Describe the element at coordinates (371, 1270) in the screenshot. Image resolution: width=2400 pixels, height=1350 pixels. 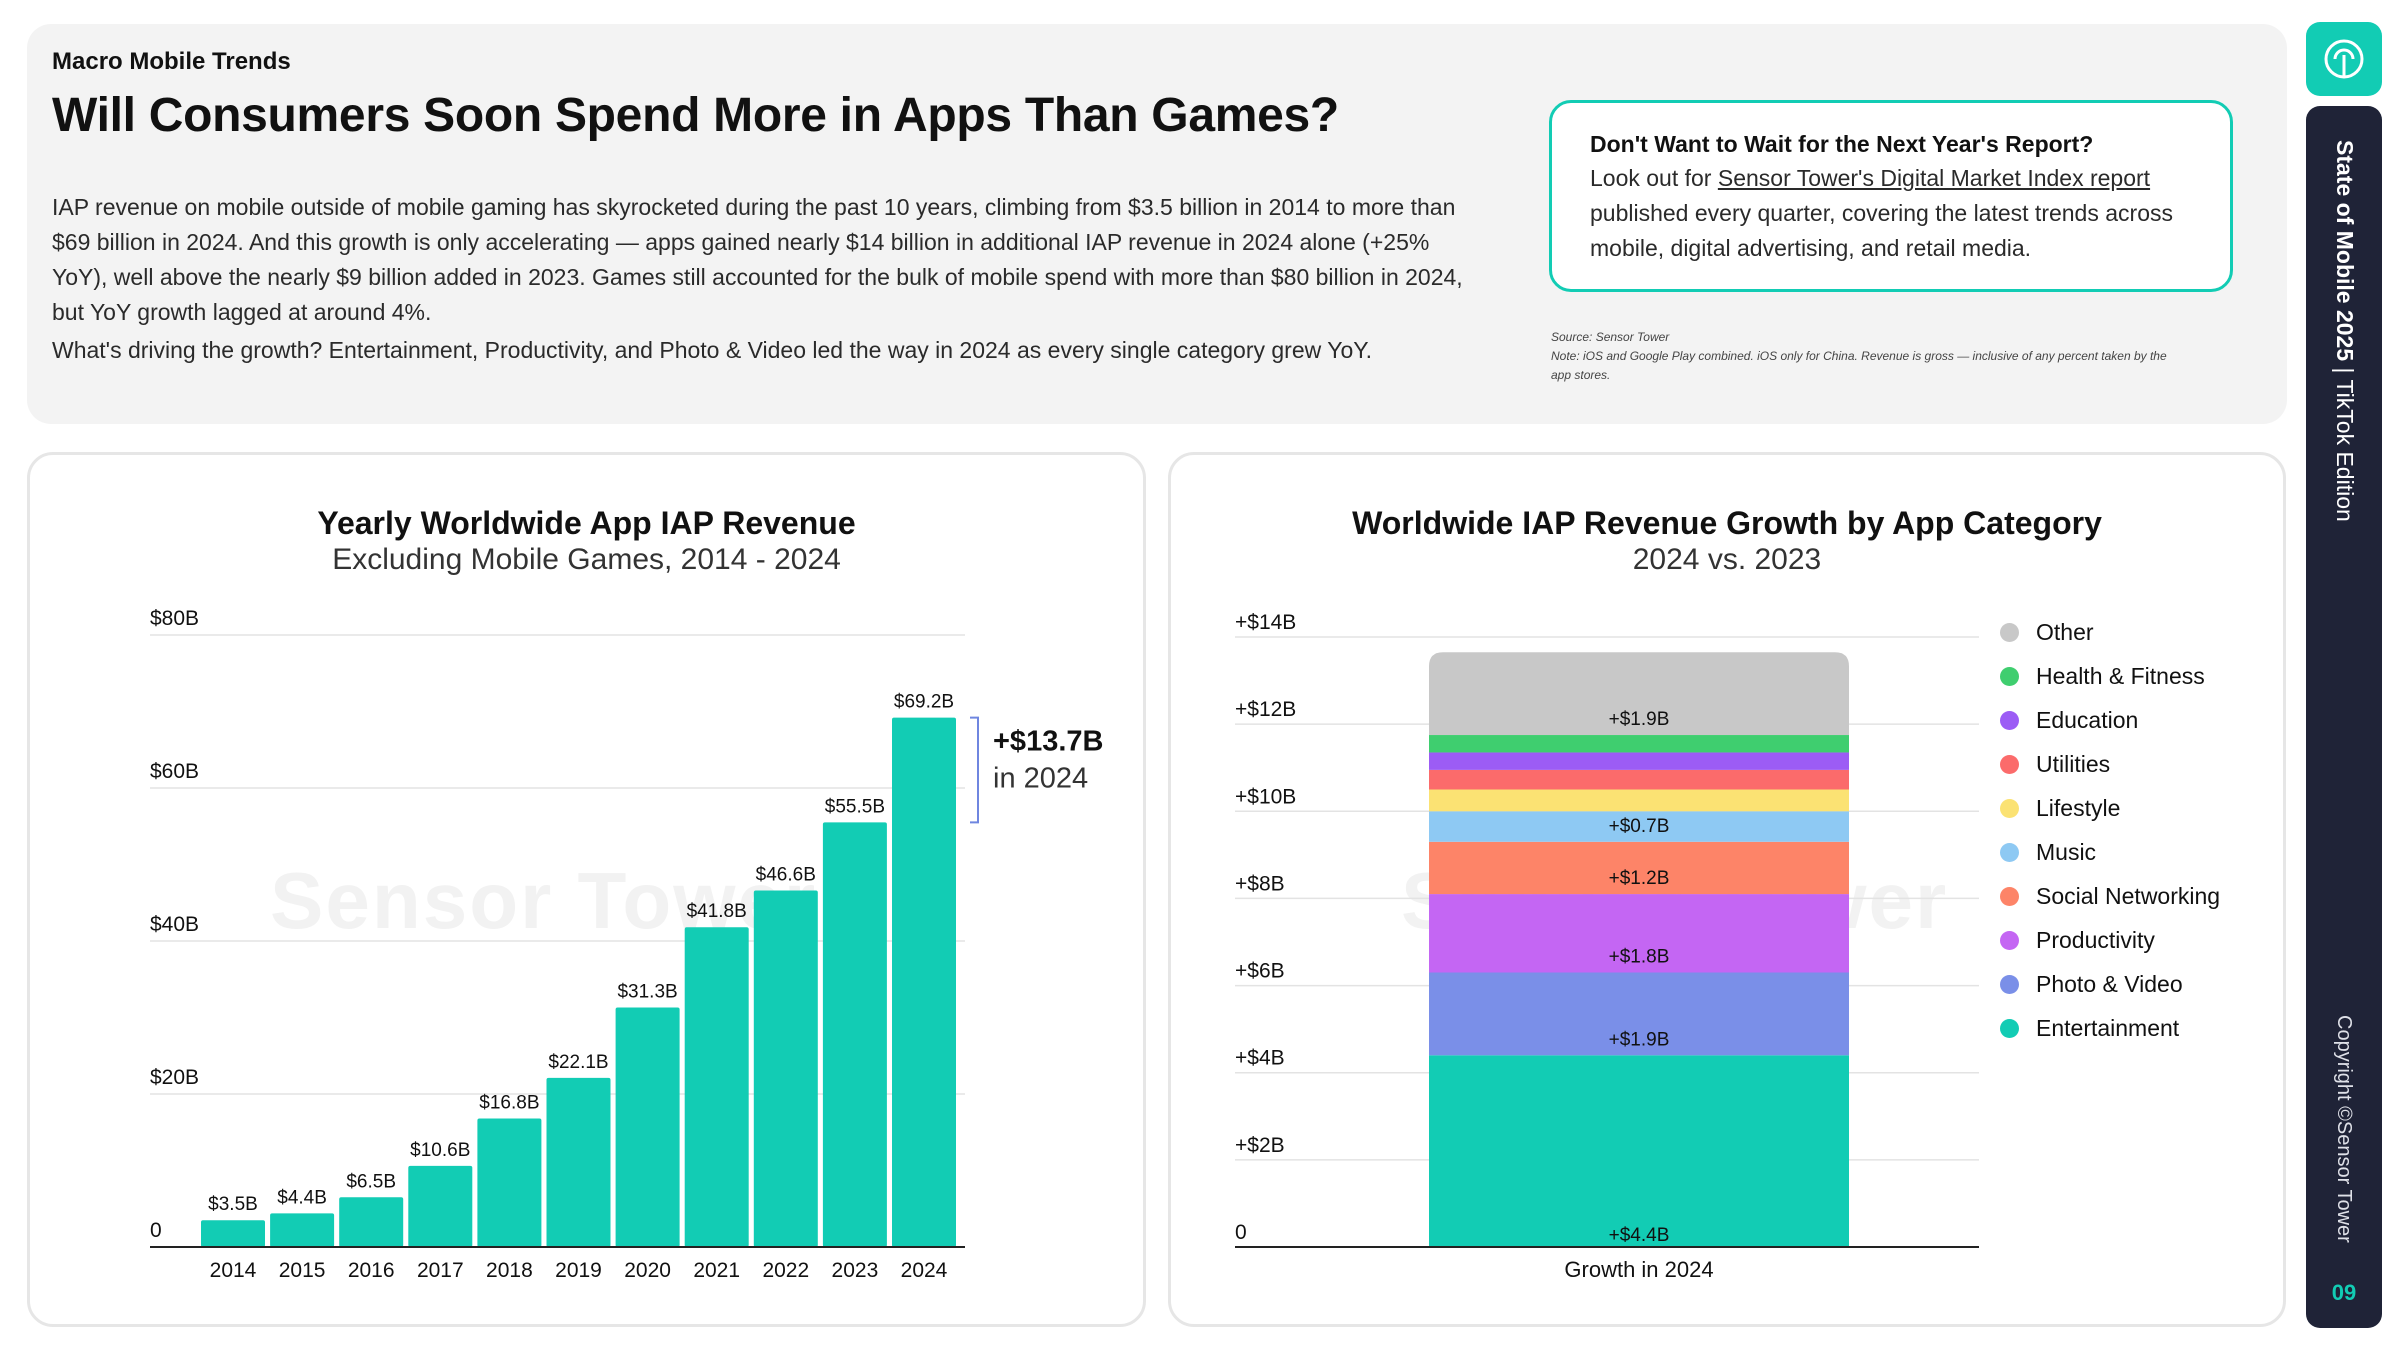
I see `x-tick-label: 2016` at that location.